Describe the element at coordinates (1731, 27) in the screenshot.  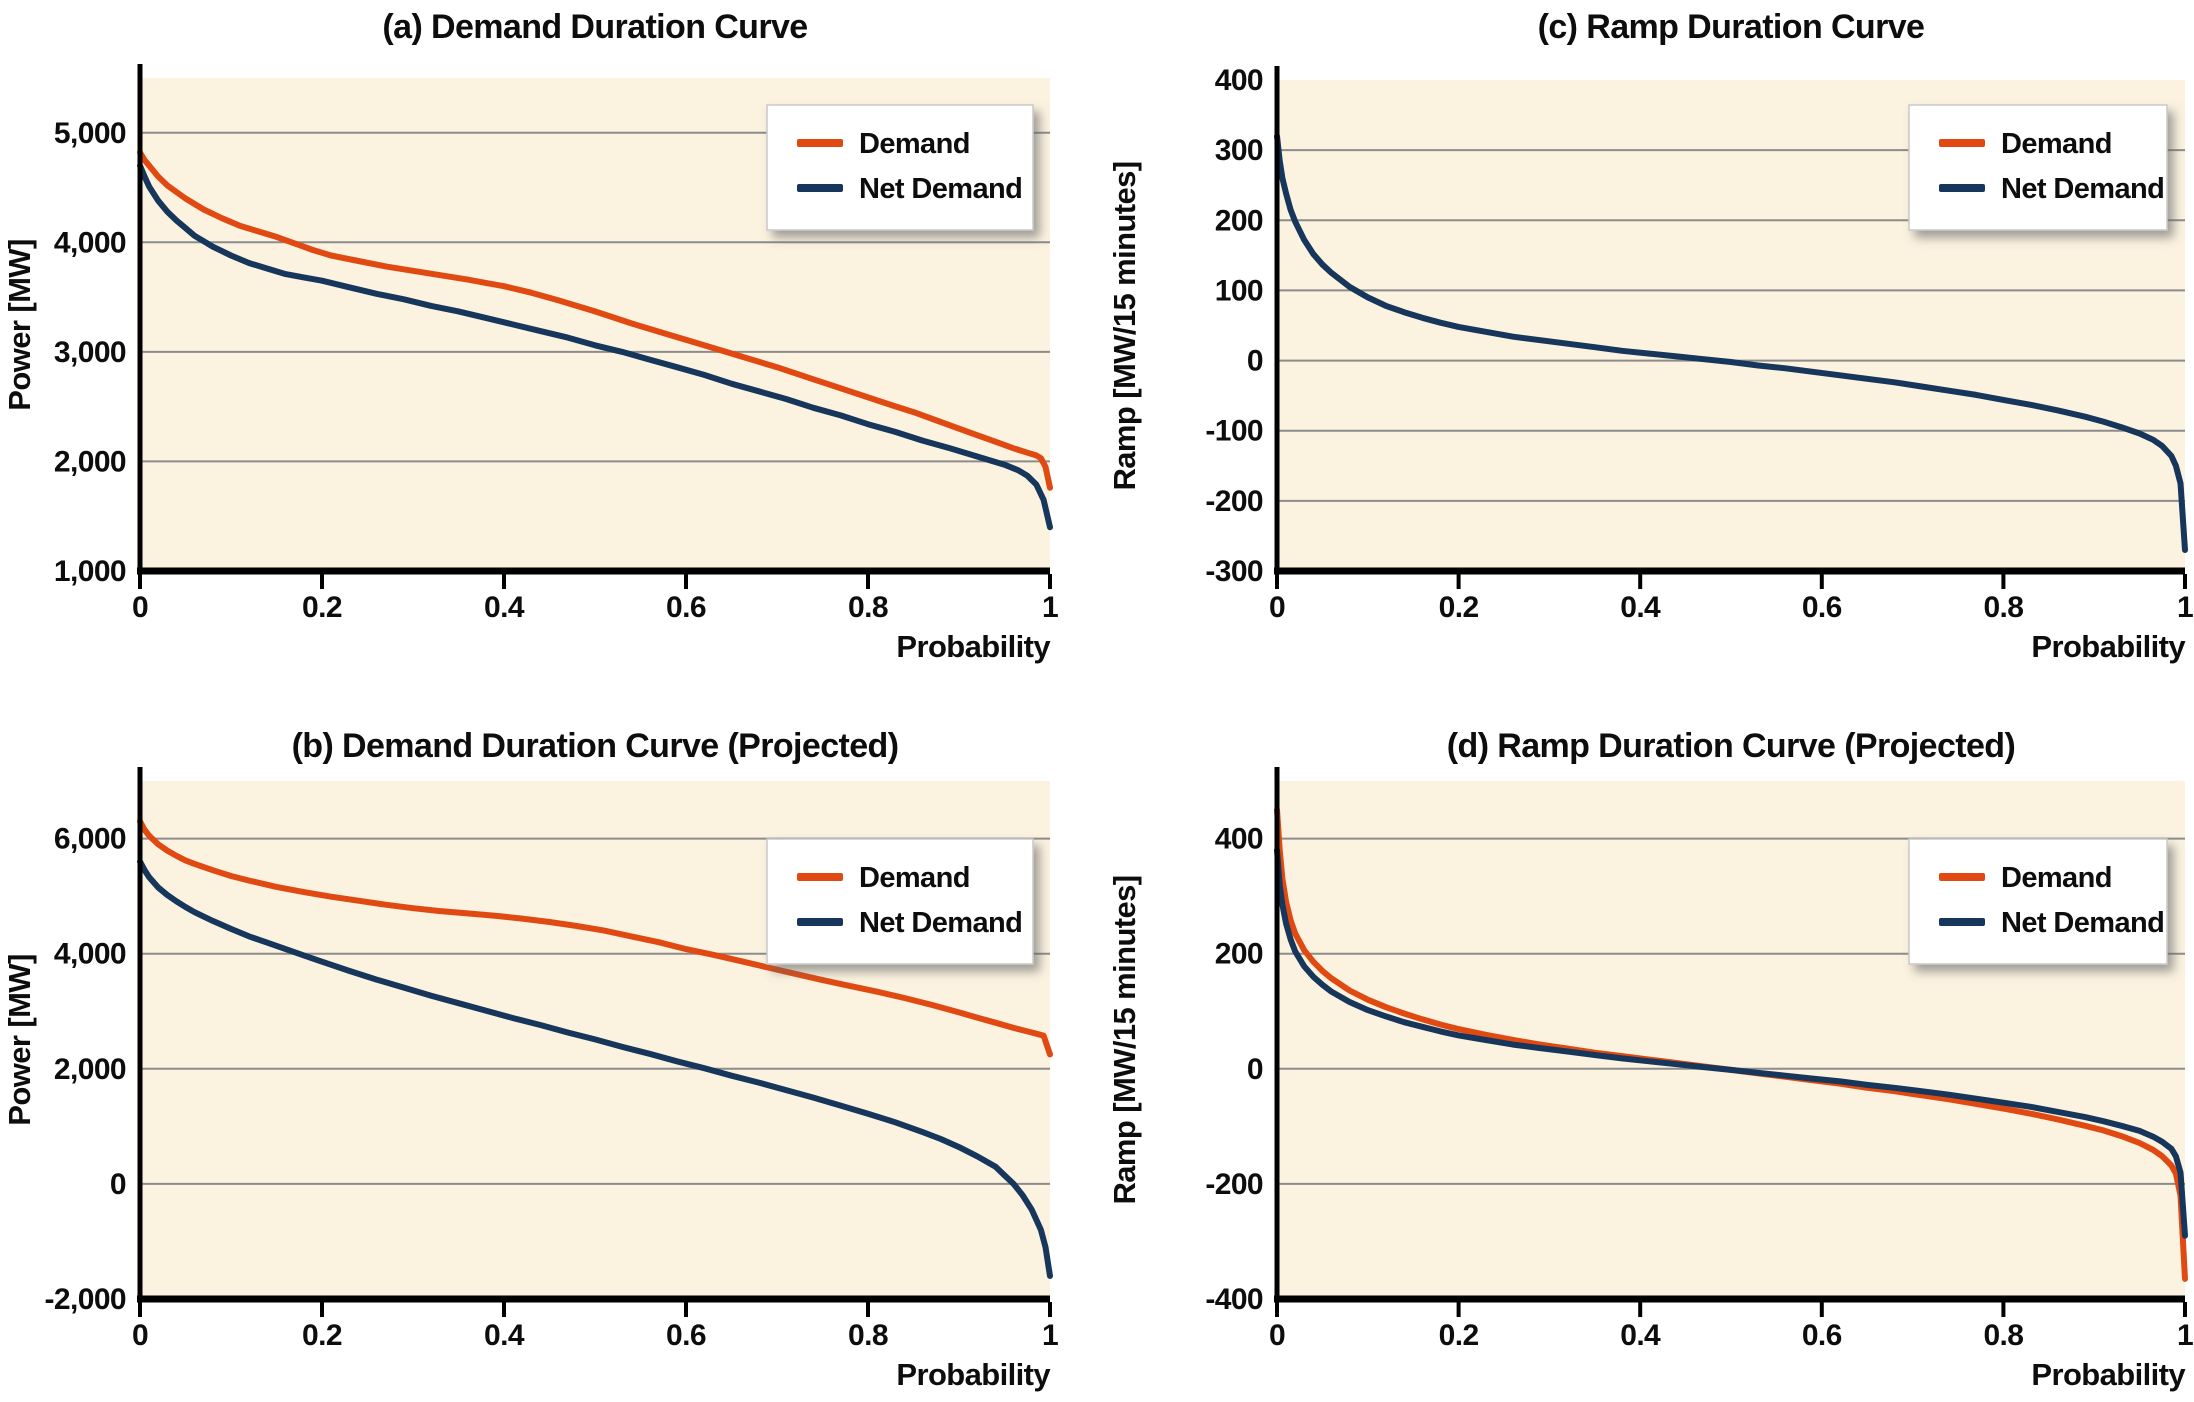
I see `chart-title: (c) Ramp Duration Curve` at that location.